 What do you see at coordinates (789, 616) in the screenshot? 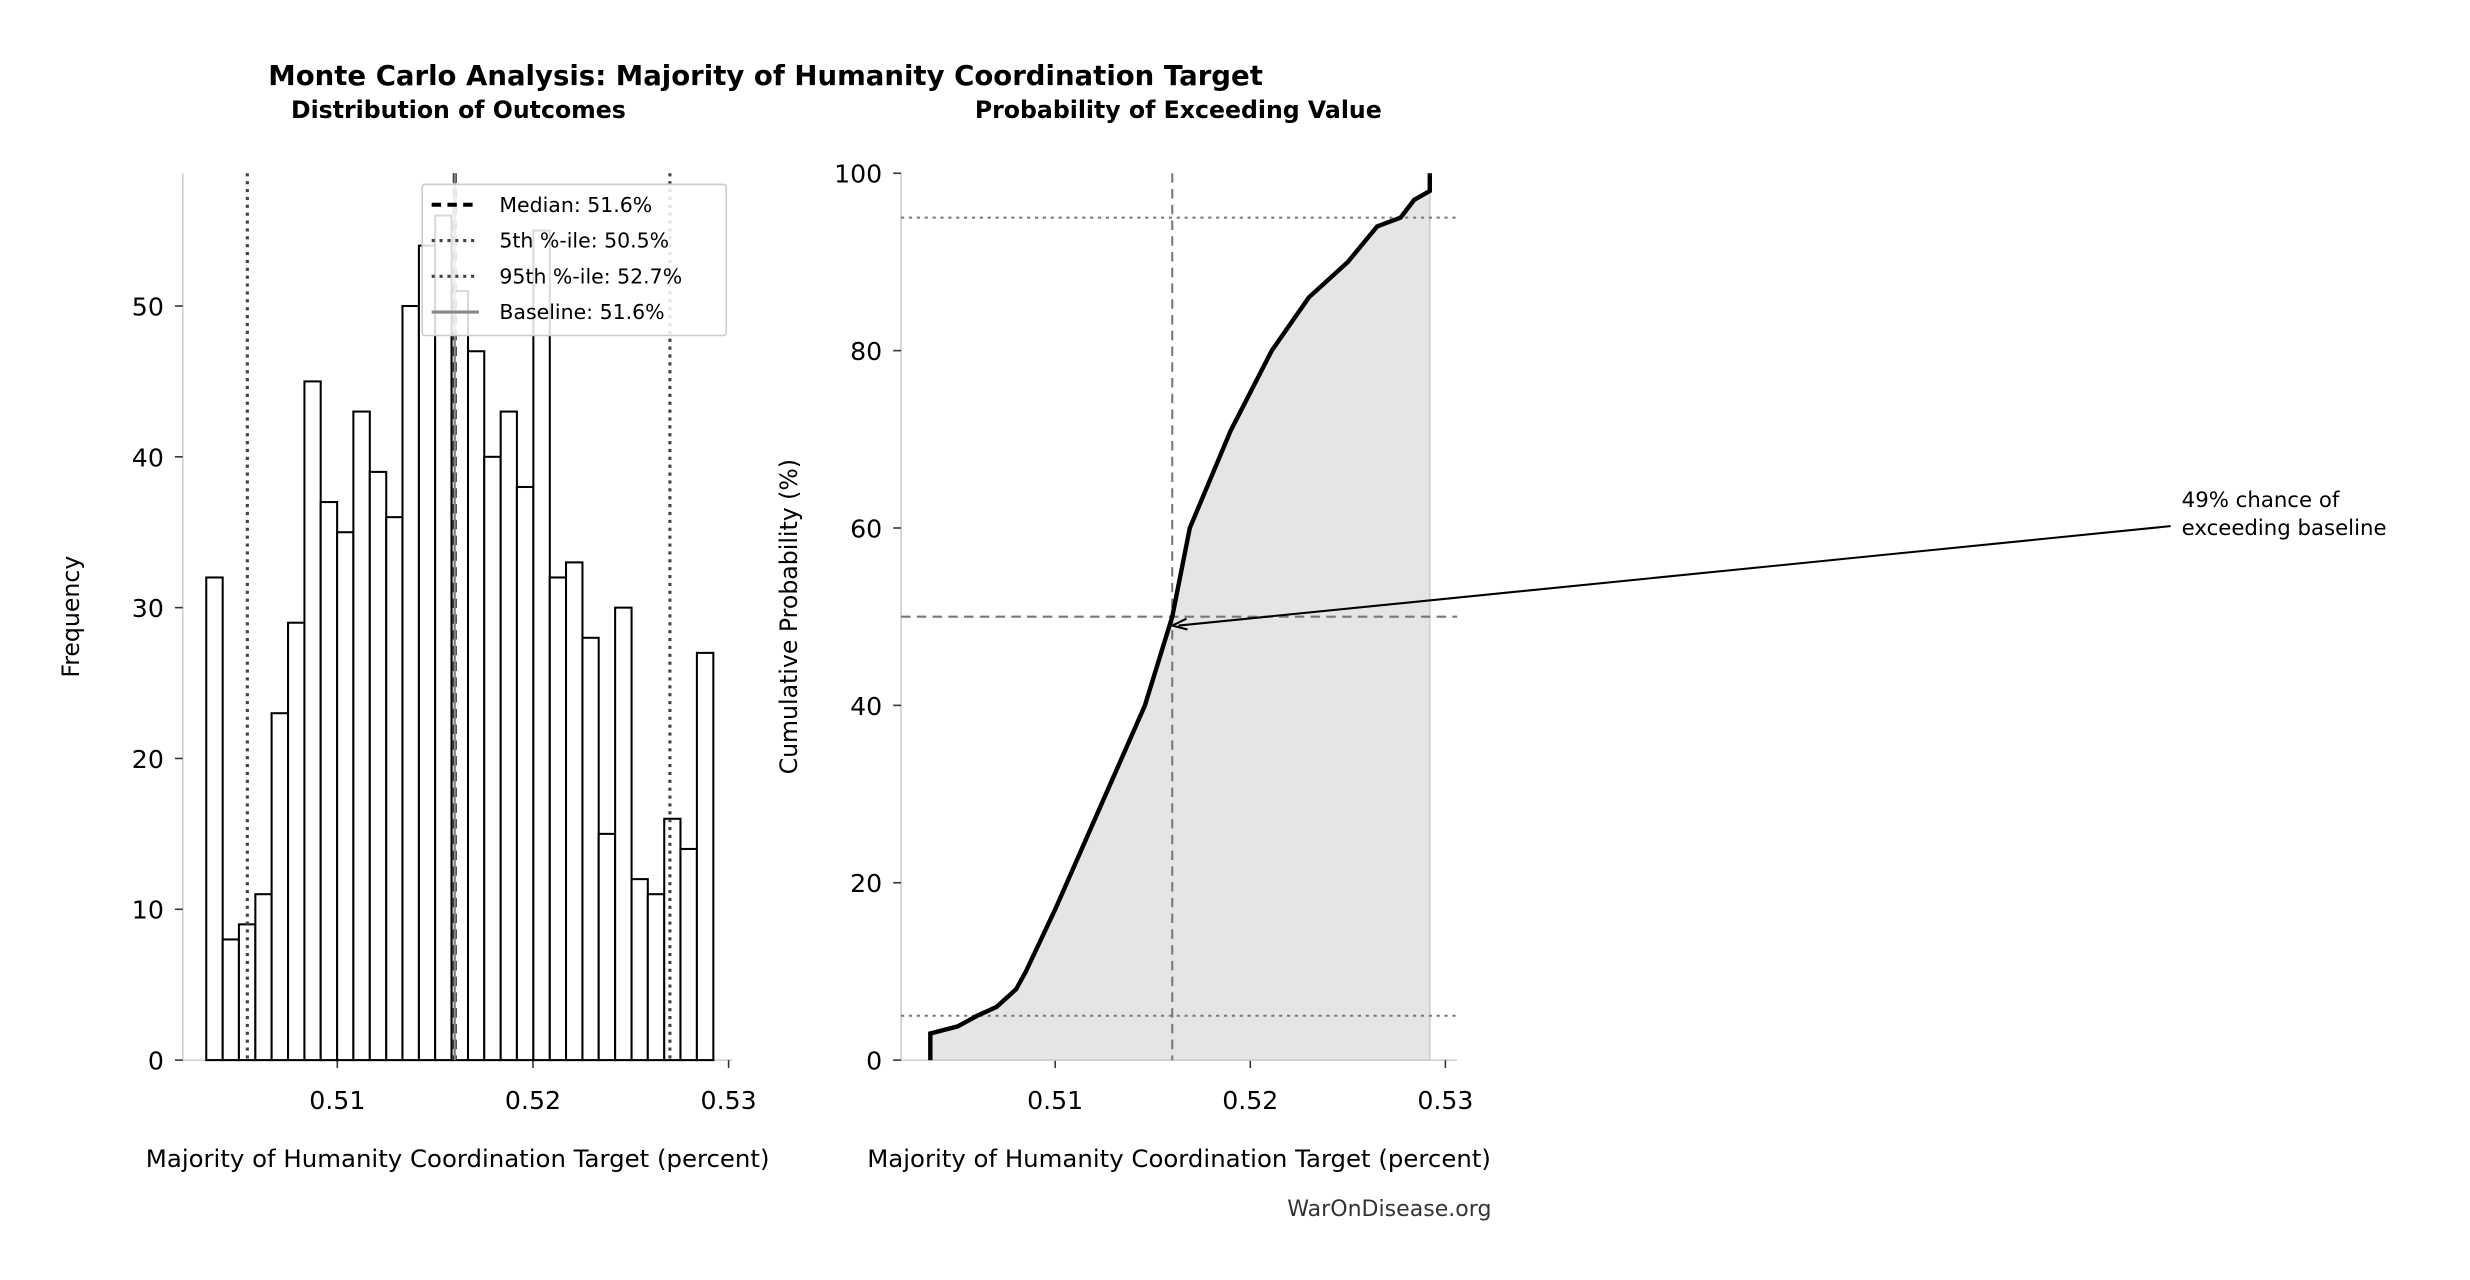
I see `y-axis-label: Cumulative Probability (%)` at bounding box center [789, 616].